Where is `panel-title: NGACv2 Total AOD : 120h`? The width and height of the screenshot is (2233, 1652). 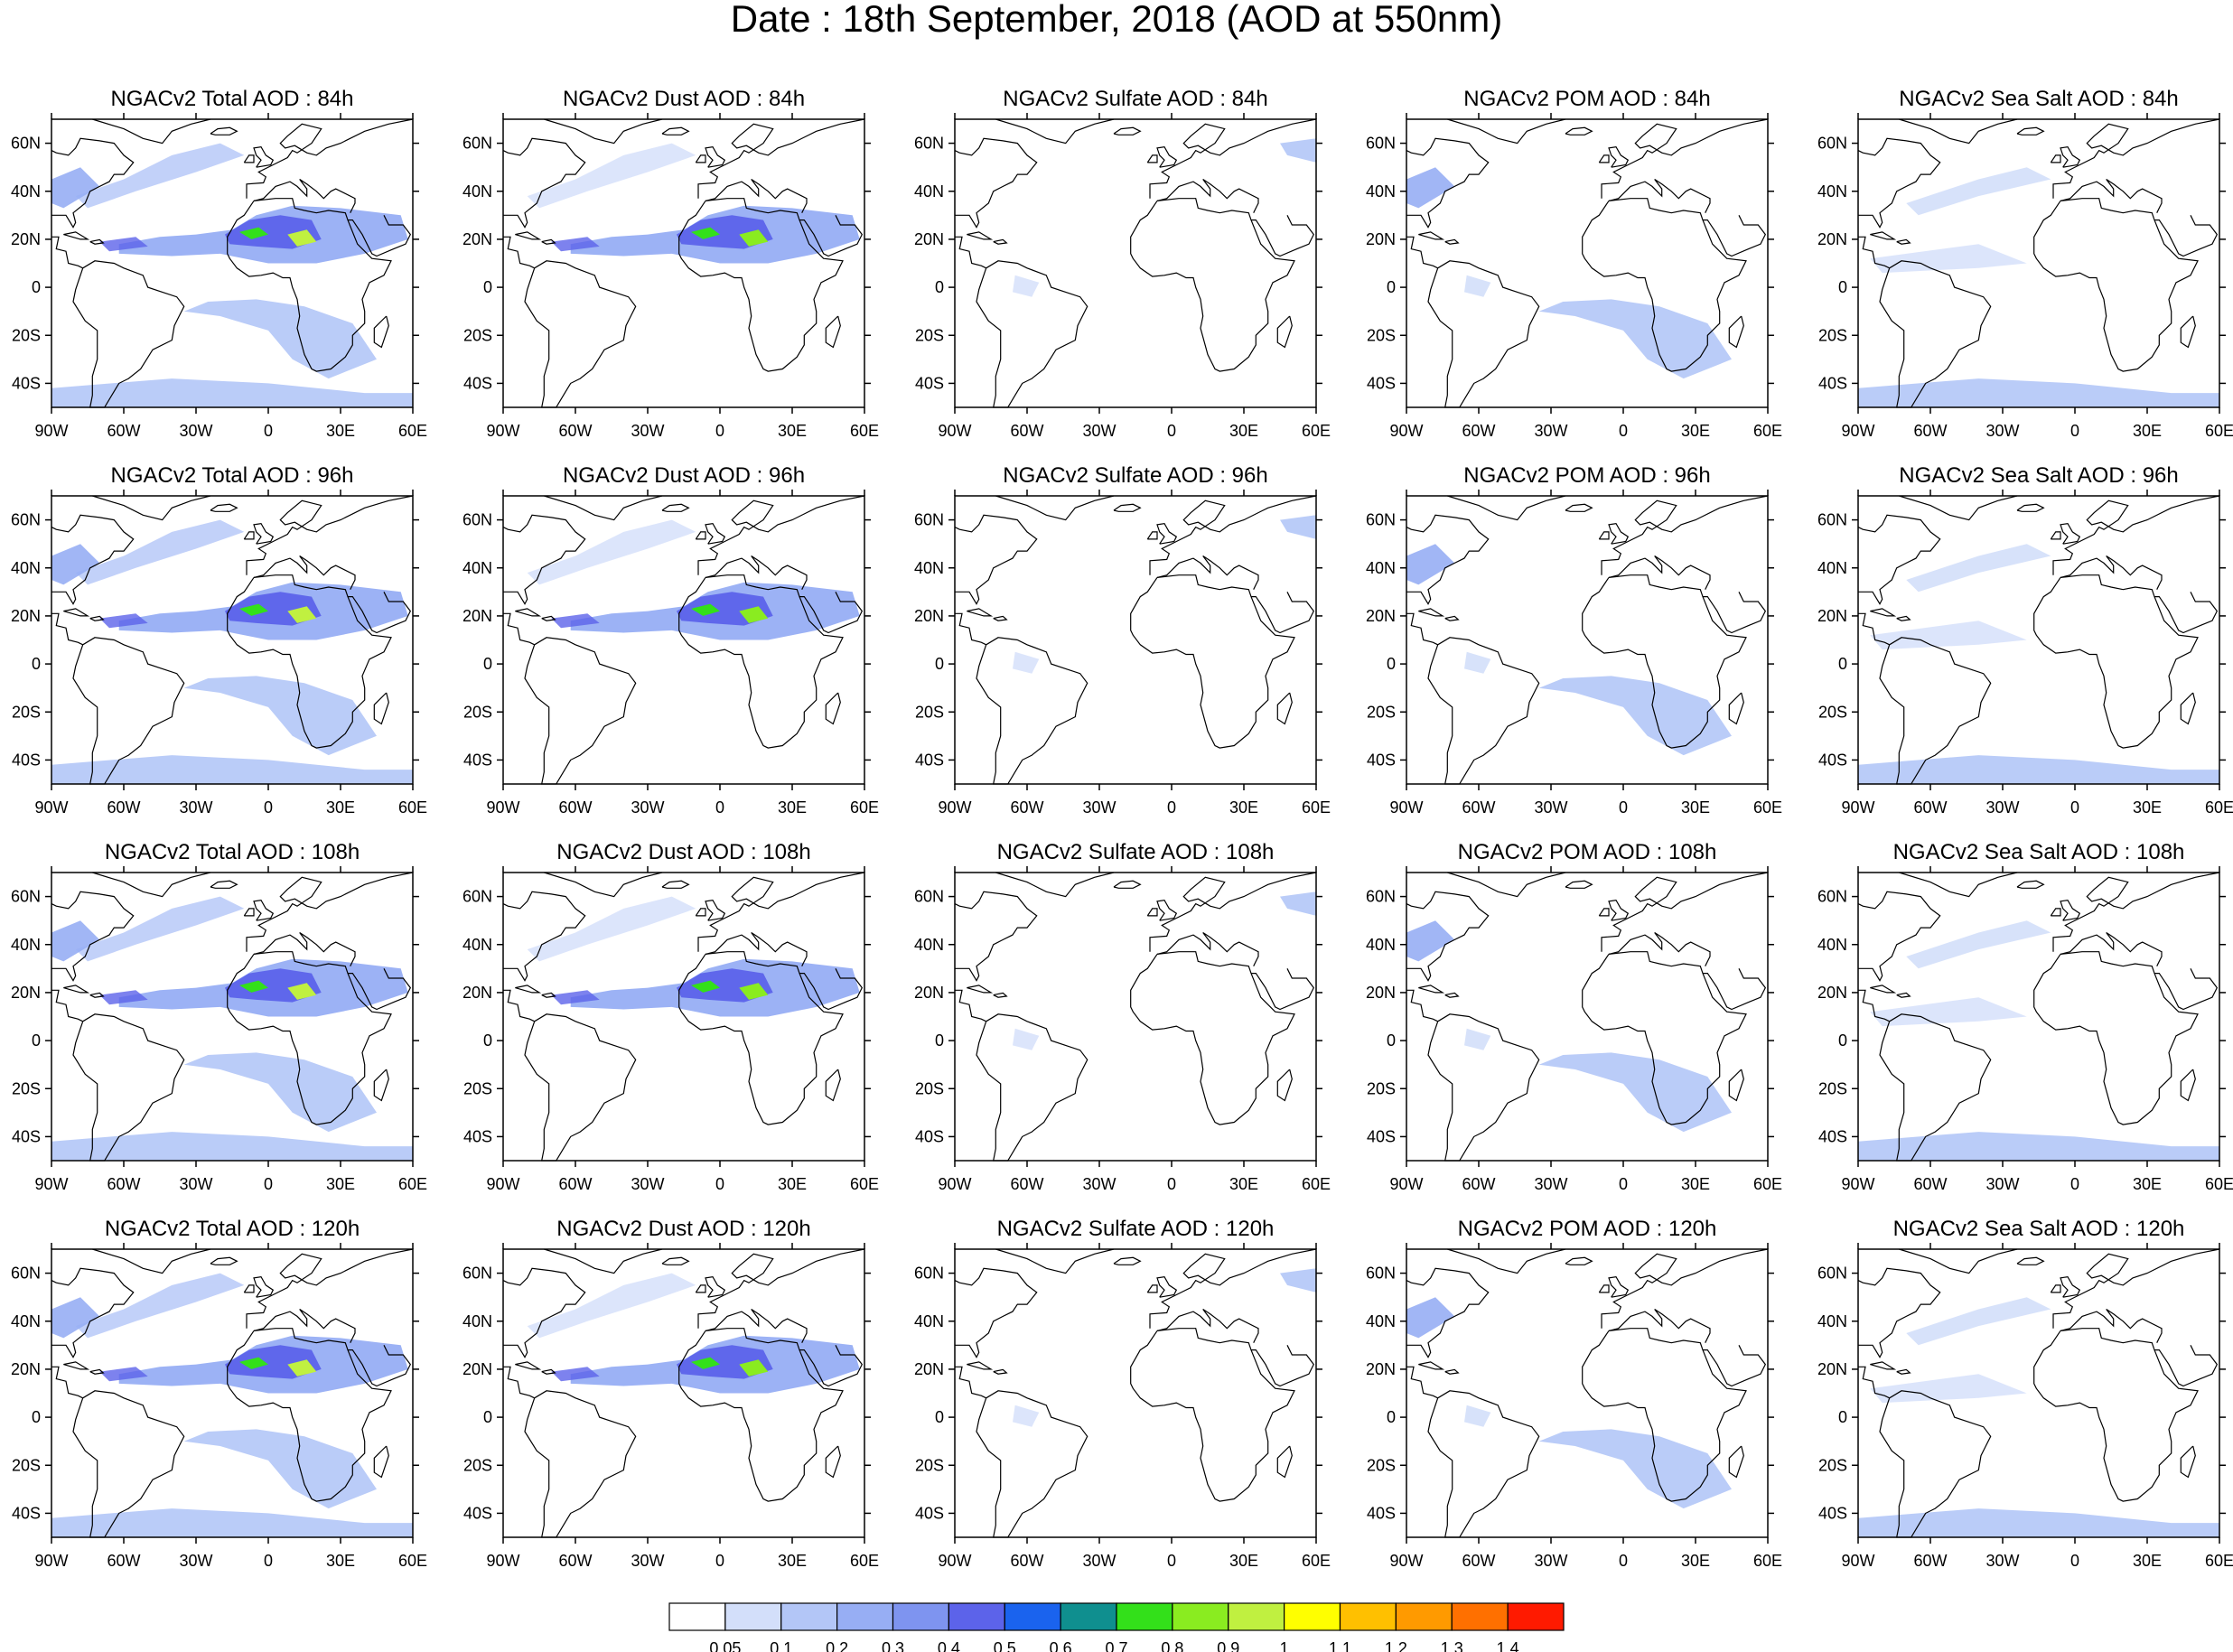
panel-title: NGACv2 Total AOD : 120h is located at coordinates (232, 1229).